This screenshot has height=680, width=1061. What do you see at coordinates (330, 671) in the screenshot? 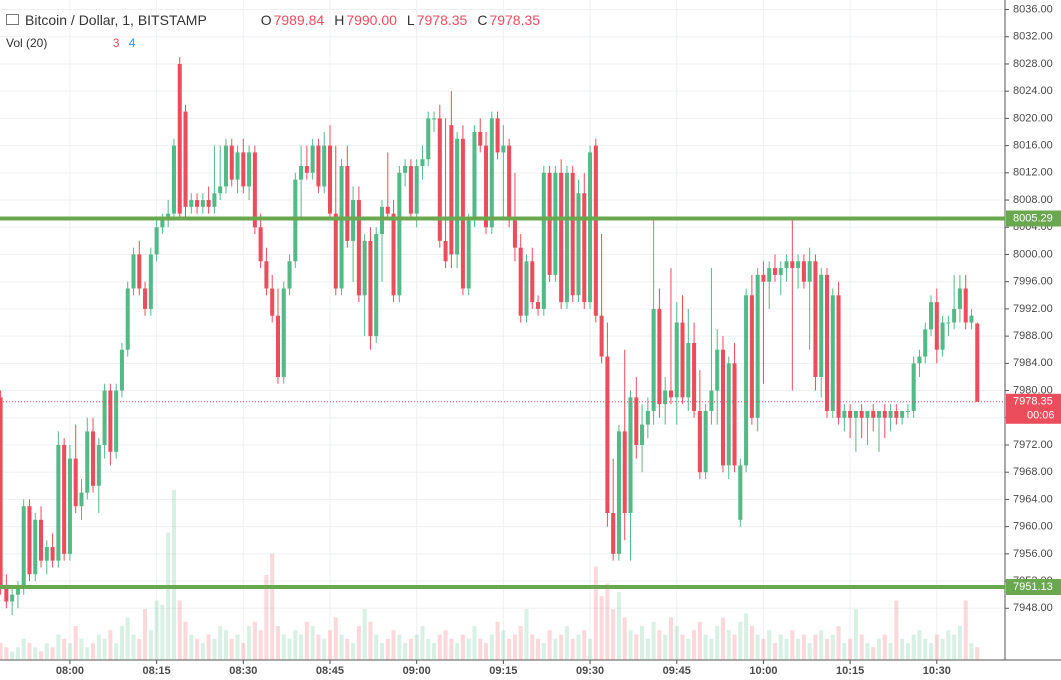
I see `x-tick-label: 08:45` at bounding box center [330, 671].